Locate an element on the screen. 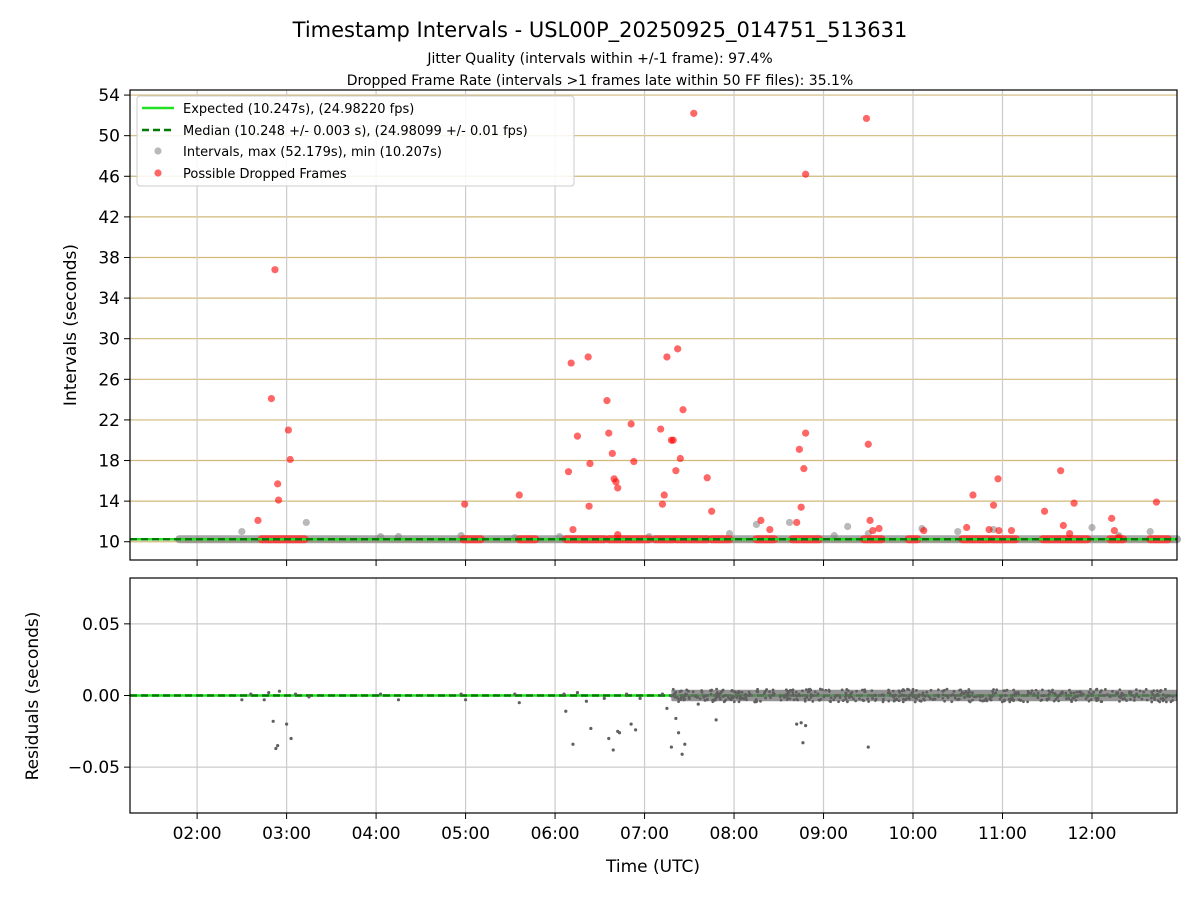 This screenshot has height=900, width=1200. residuals-y-tick-label: 0.05 is located at coordinates (101, 625).